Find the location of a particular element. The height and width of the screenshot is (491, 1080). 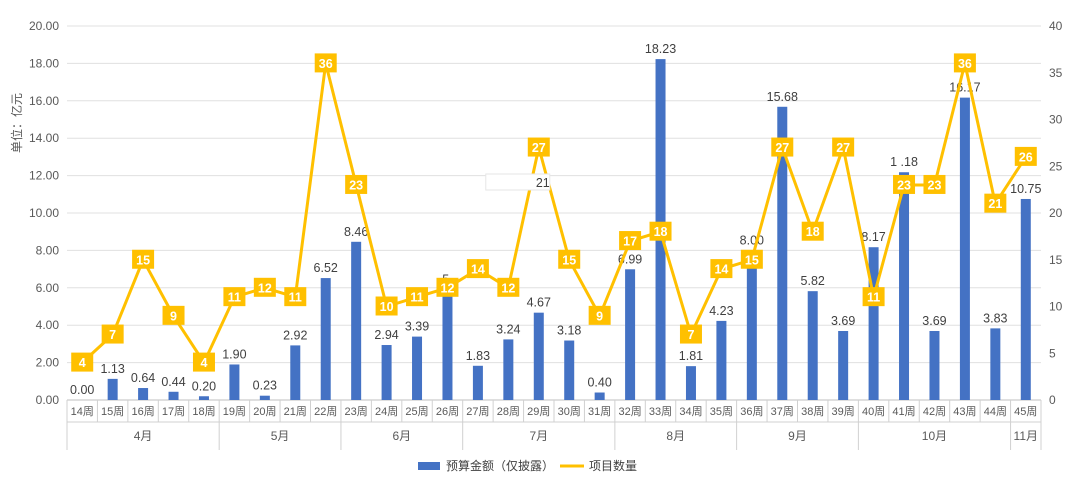

bar-value-label: 2.94 is located at coordinates (386, 335).